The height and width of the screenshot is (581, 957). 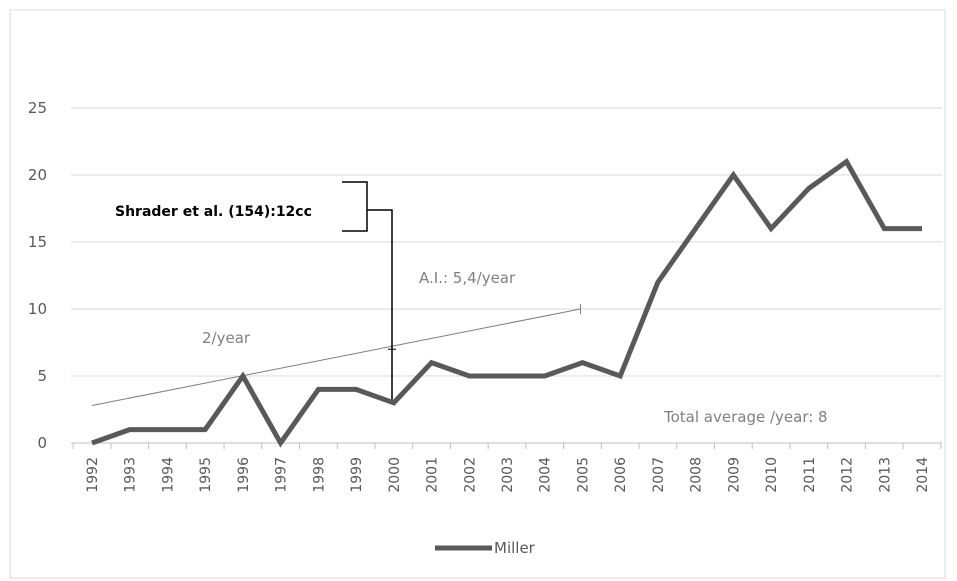 What do you see at coordinates (923, 475) in the screenshot?
I see `x-tick-label: 2014` at bounding box center [923, 475].